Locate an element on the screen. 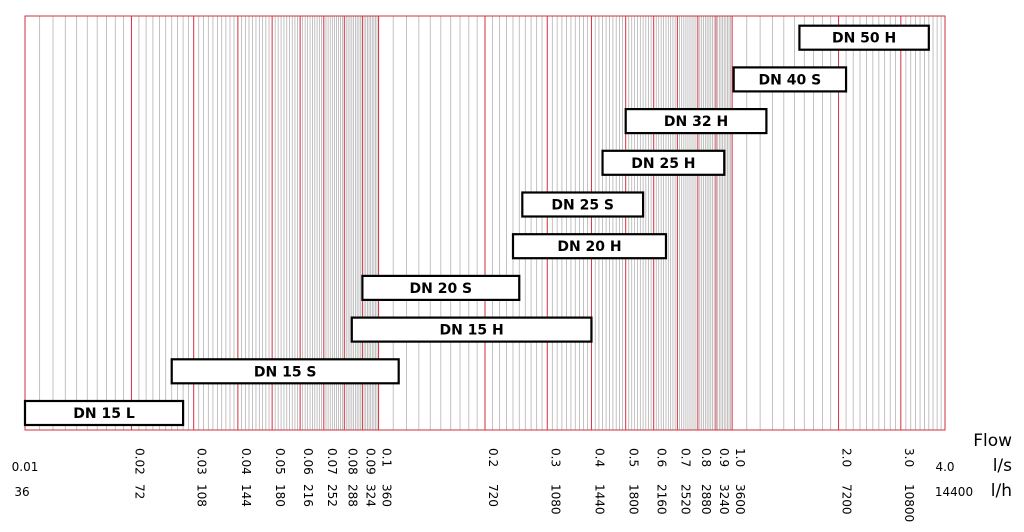  range-bar: DN 15 H is located at coordinates (471, 329).